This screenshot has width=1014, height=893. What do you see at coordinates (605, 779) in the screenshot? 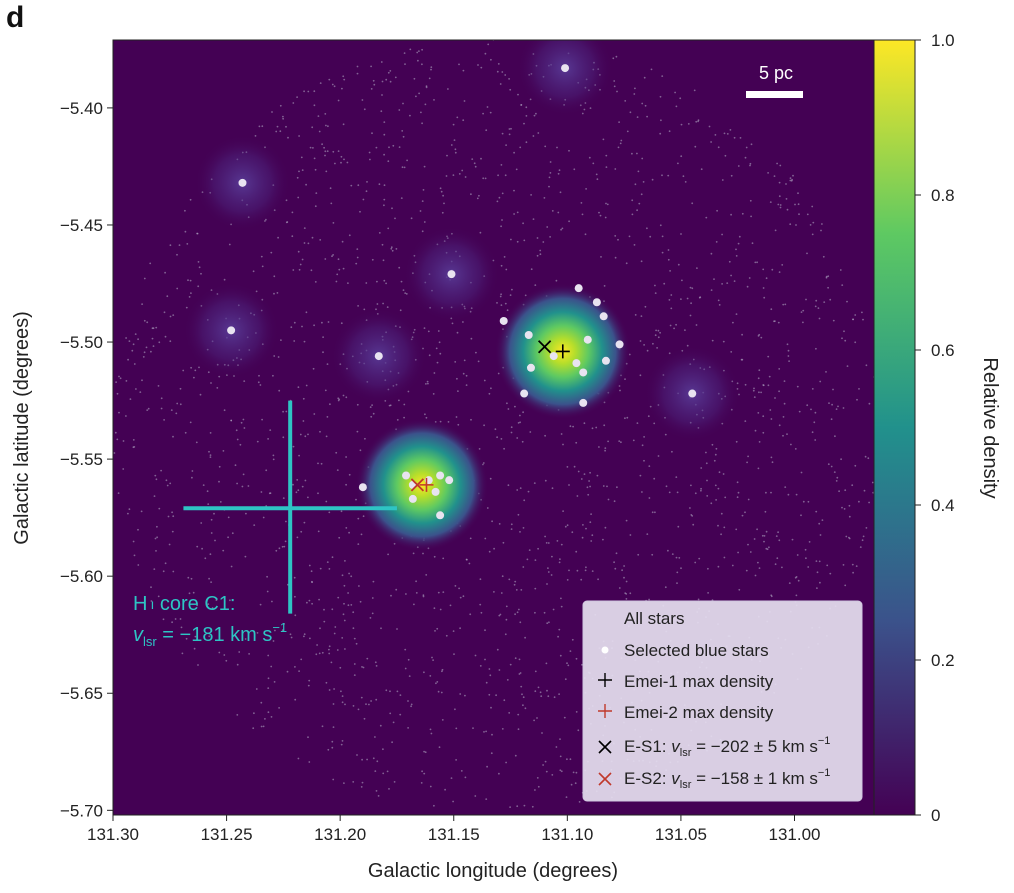
I see `legend-es2-swatch` at bounding box center [605, 779].